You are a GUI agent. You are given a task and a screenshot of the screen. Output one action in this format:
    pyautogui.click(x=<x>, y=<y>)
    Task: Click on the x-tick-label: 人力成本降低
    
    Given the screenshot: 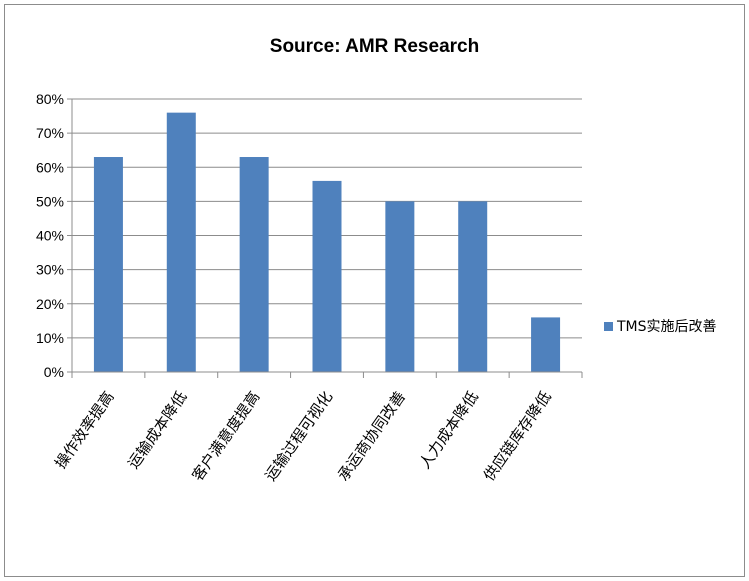 What is the action you would take?
    pyautogui.click(x=449, y=430)
    